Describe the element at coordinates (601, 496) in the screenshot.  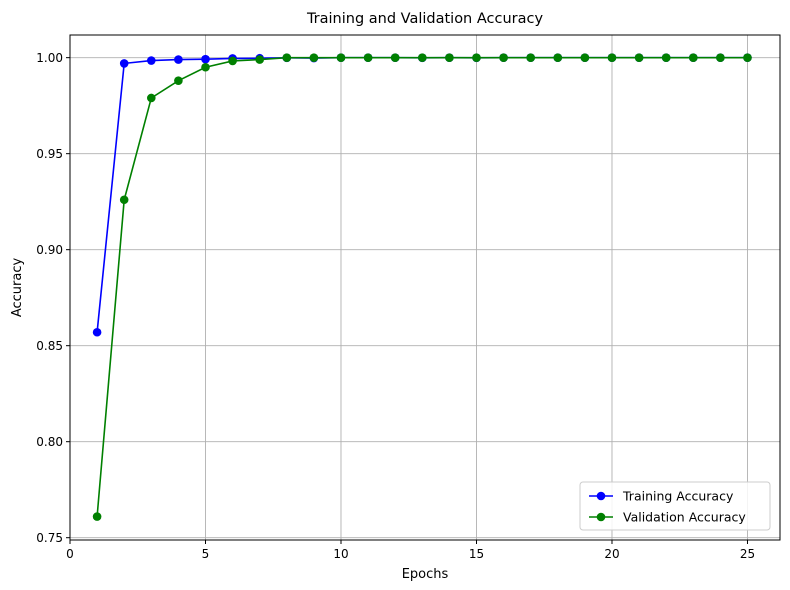
I see `training-accuracy-legend-marker` at that location.